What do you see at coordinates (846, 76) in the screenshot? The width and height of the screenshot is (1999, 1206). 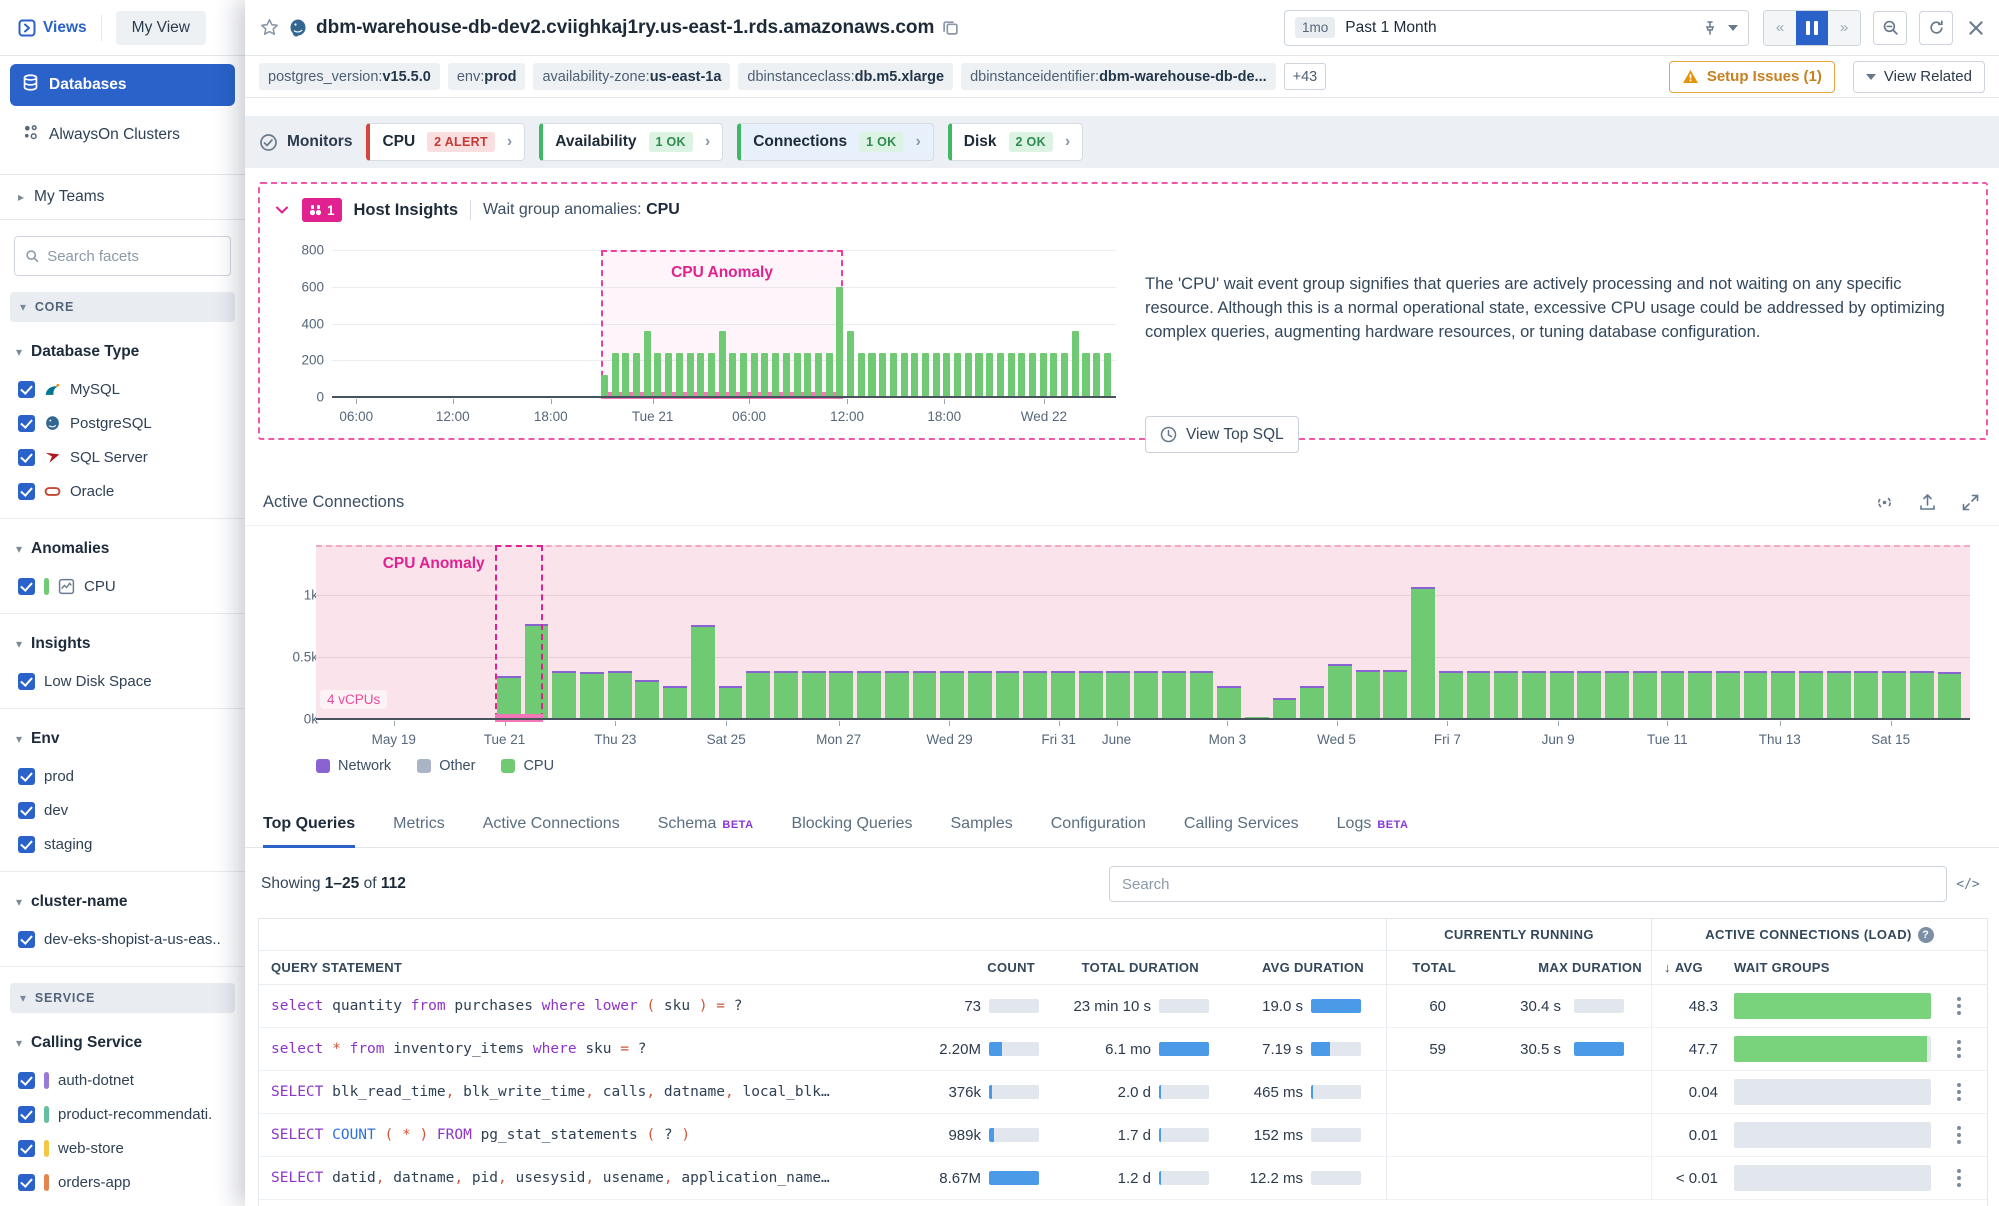 I see `tag-pill: dbinstanceclass: db.m5.xlarge` at bounding box center [846, 76].